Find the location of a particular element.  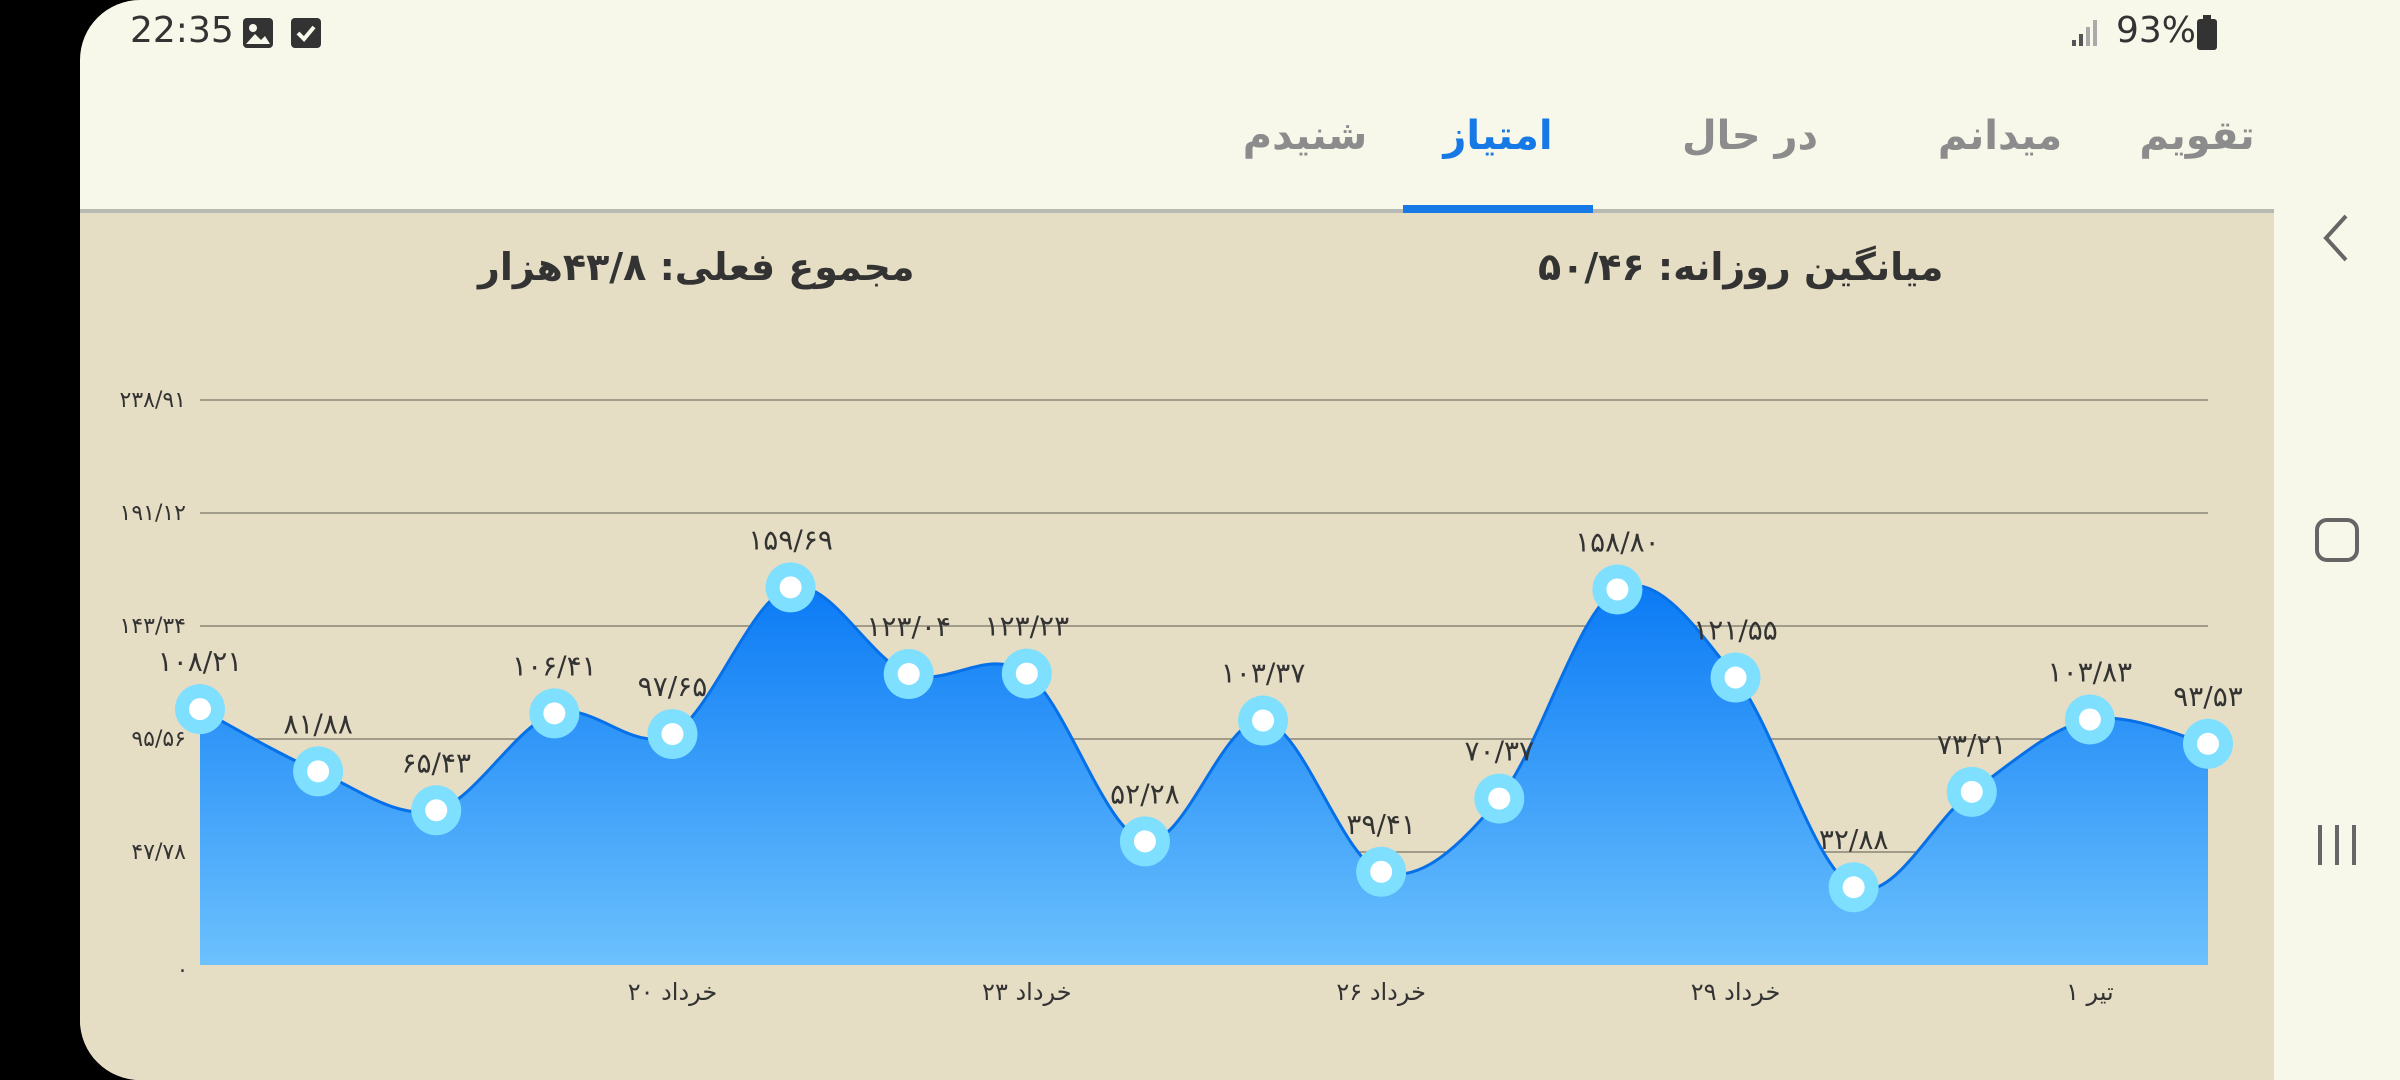

recents-icon is located at coordinates (2337, 845).